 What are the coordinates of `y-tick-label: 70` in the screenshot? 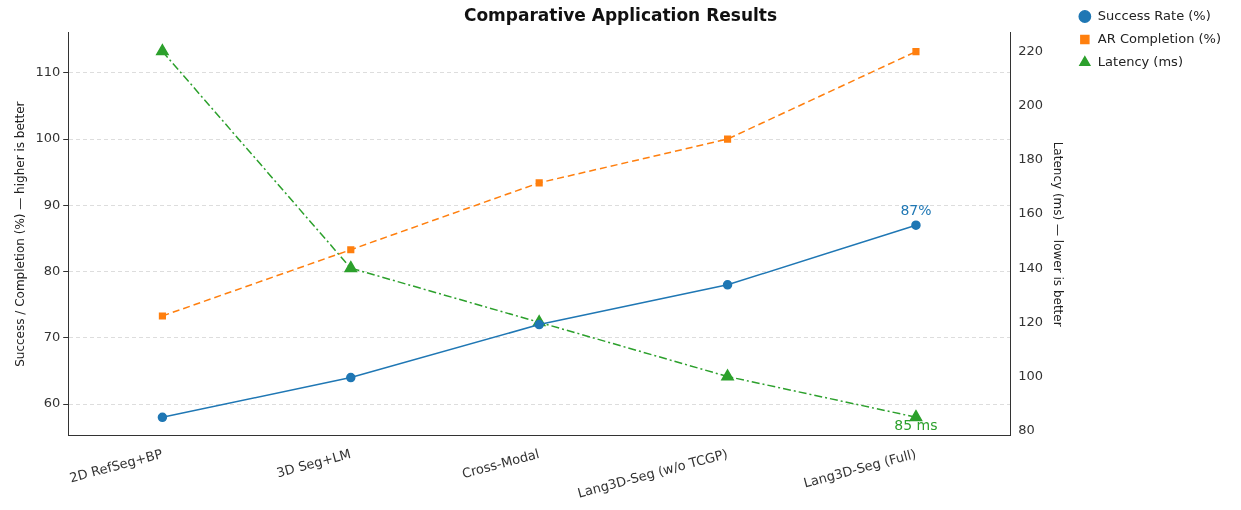 It's located at (52, 337).